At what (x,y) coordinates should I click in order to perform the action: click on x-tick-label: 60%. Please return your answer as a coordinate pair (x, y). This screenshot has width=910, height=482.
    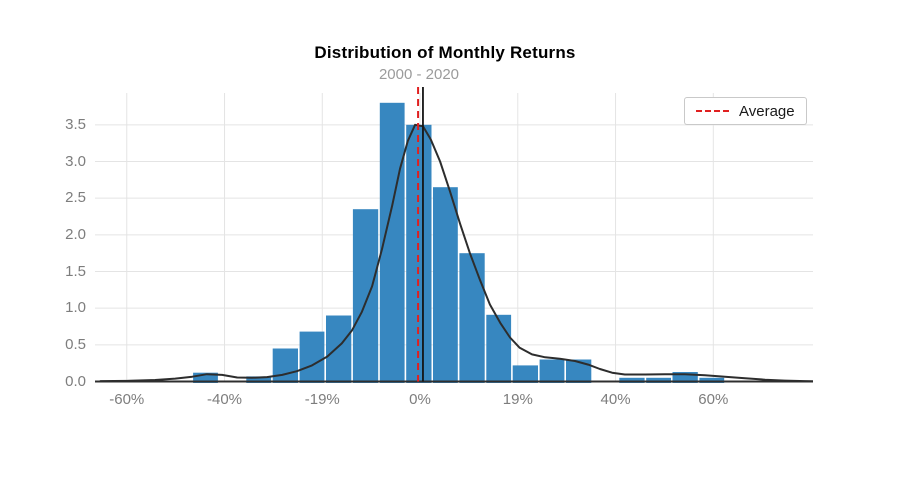
    Looking at the image, I should click on (713, 399).